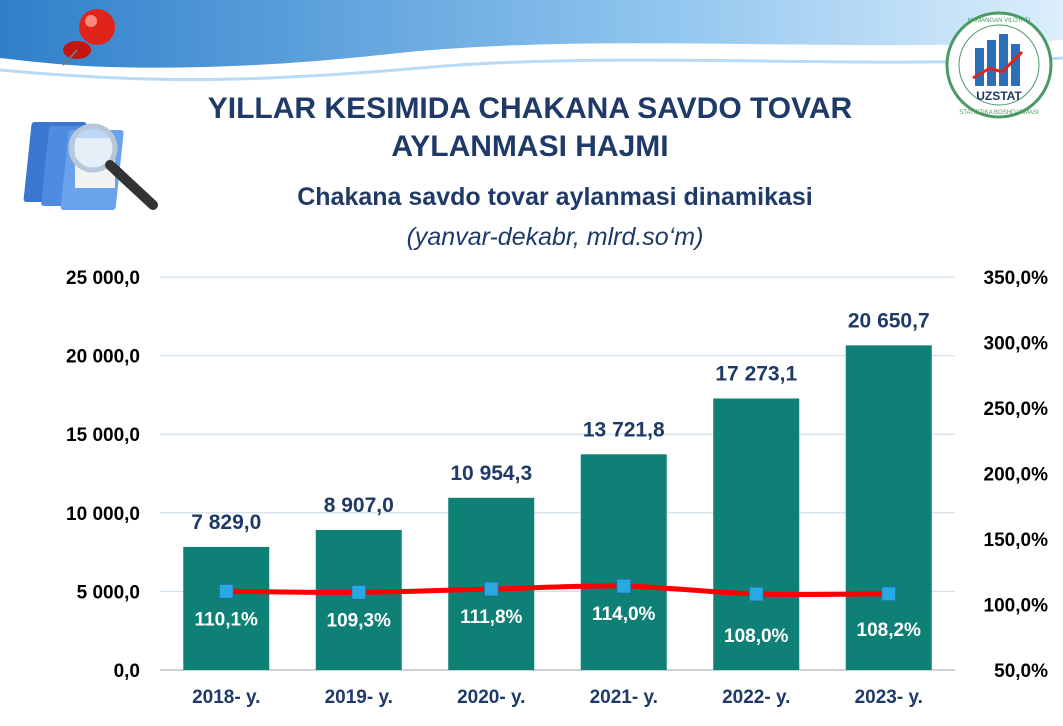 This screenshot has height=726, width=1063. I want to click on line-value-label: 108,2%, so click(889, 630).